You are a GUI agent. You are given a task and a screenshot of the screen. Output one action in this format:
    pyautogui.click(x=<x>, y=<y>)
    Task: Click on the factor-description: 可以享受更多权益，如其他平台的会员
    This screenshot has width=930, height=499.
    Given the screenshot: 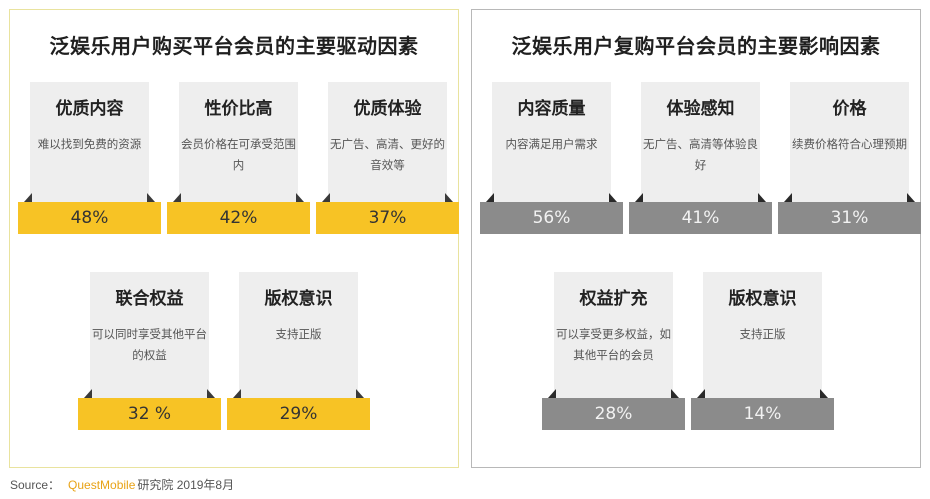 What is the action you would take?
    pyautogui.click(x=613, y=344)
    